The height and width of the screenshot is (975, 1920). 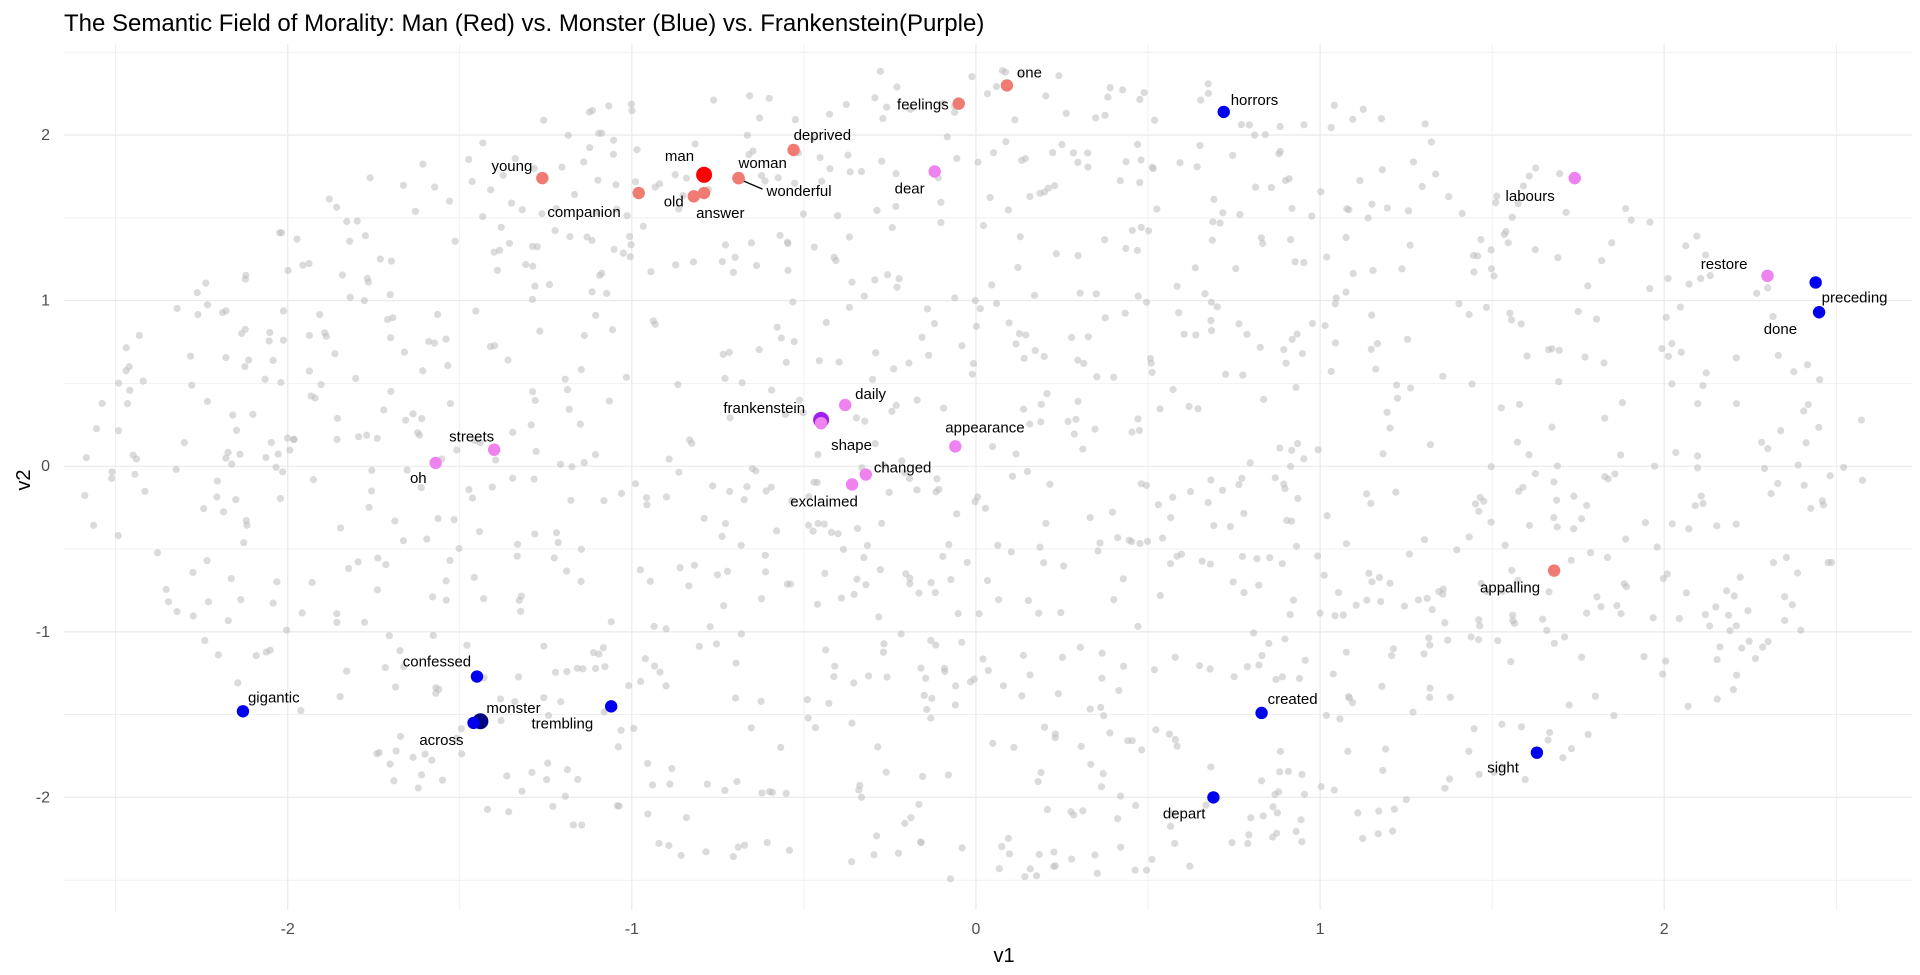 I want to click on point-label-young: young, so click(x=511, y=166).